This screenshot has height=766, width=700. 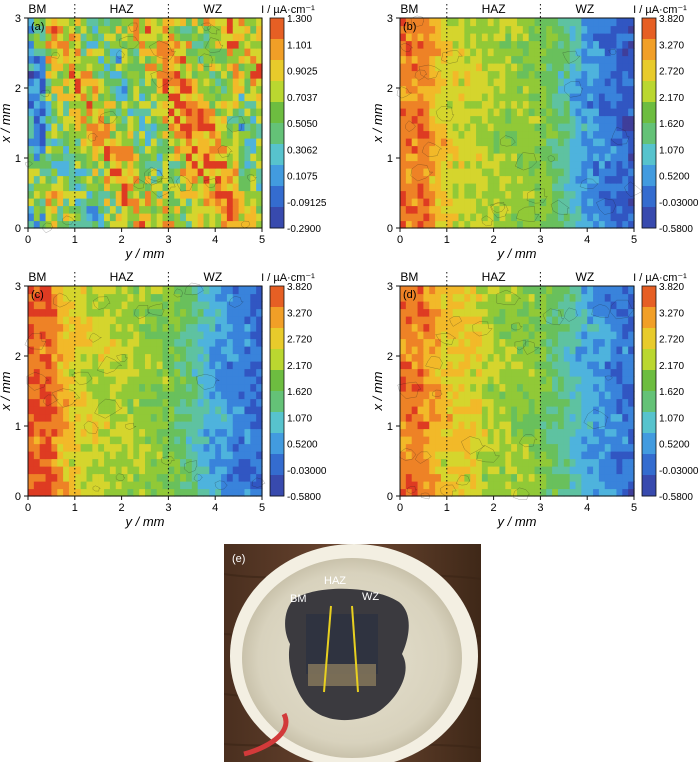 I want to click on y-axis-label: x / mm, so click(x=6, y=391).